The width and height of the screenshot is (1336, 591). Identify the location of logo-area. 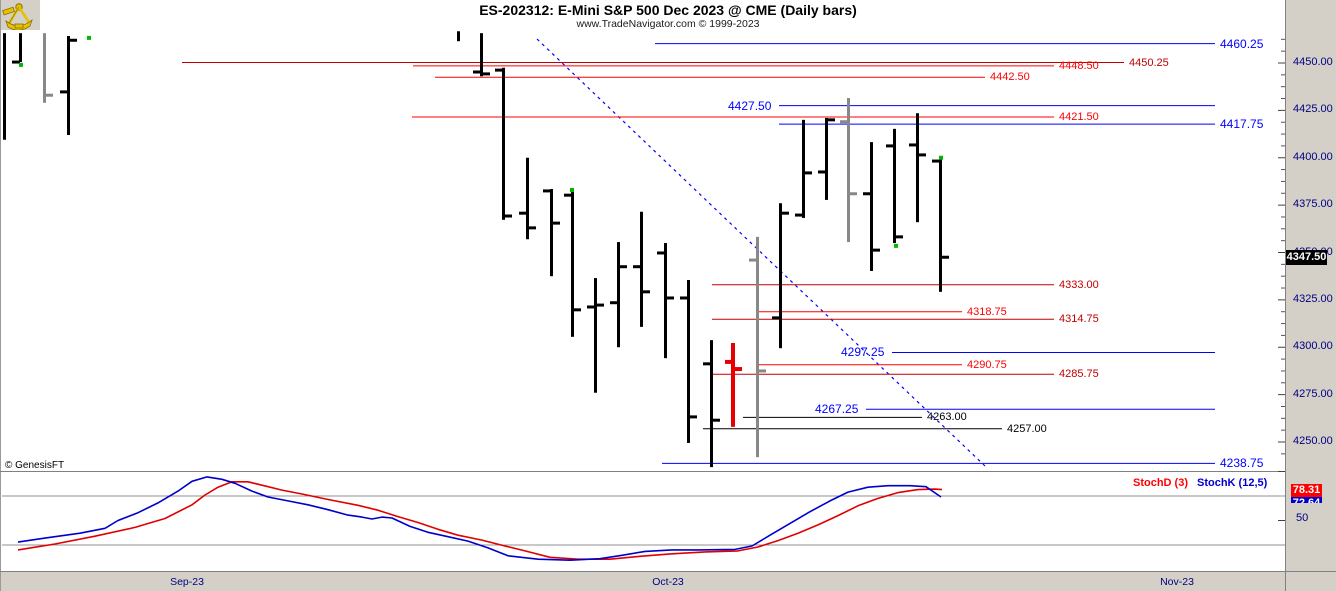
(20, 15).